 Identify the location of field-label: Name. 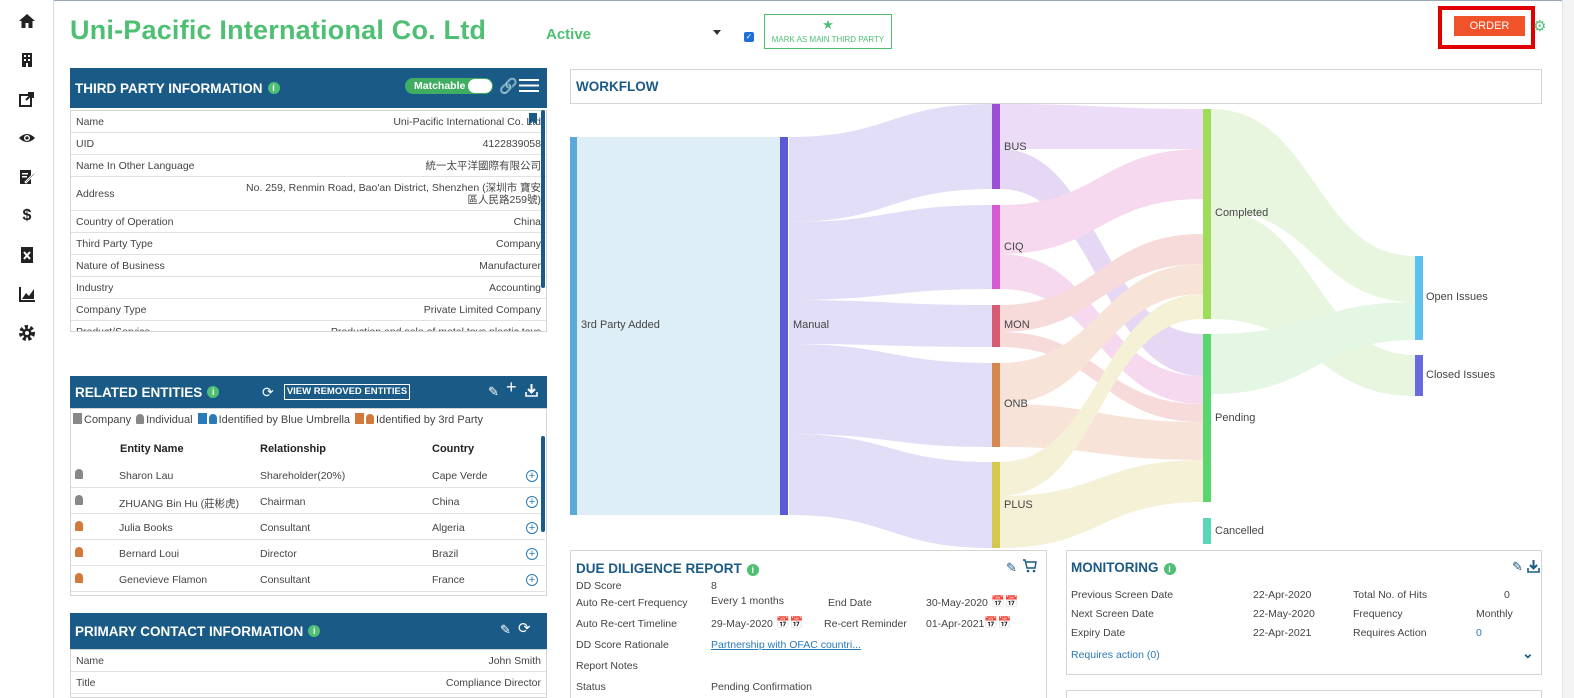
(90, 121).